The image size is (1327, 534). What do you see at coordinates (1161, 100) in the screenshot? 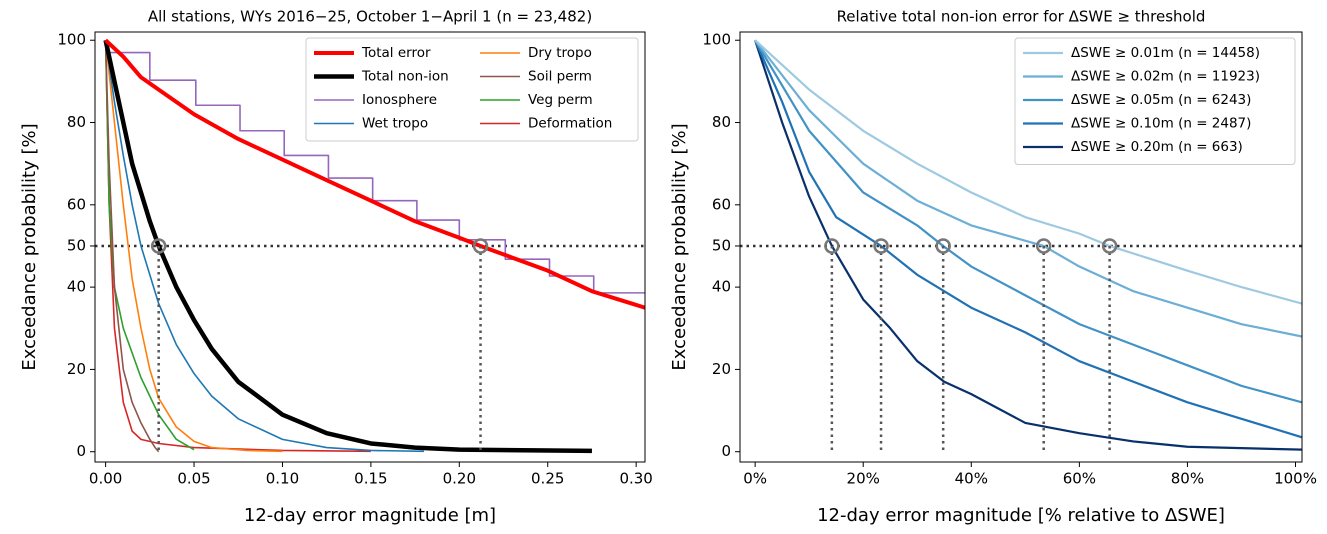
I see `legend-label: ΔSWE ≥ 0.05m (n = 6243)` at bounding box center [1161, 100].